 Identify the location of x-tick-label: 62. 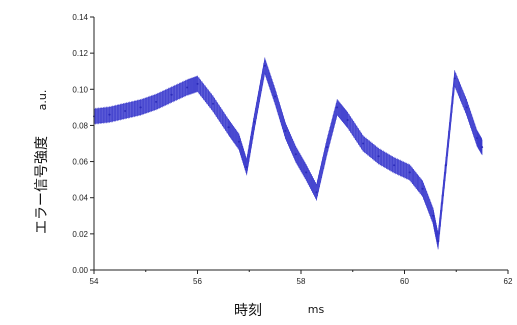
(508, 281).